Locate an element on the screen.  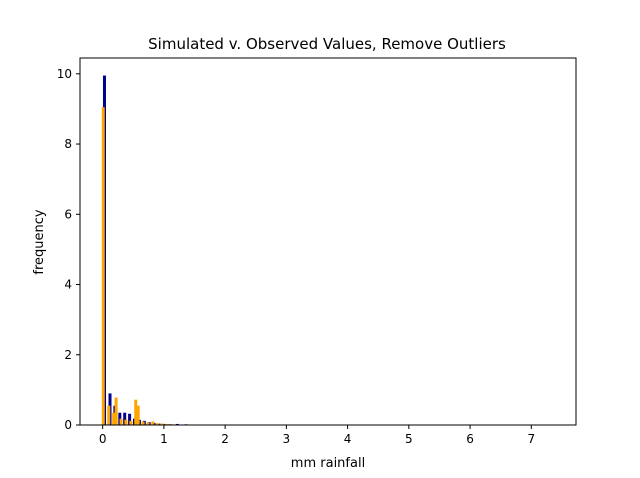
y-tick-label-3: 6 is located at coordinates (68, 214).